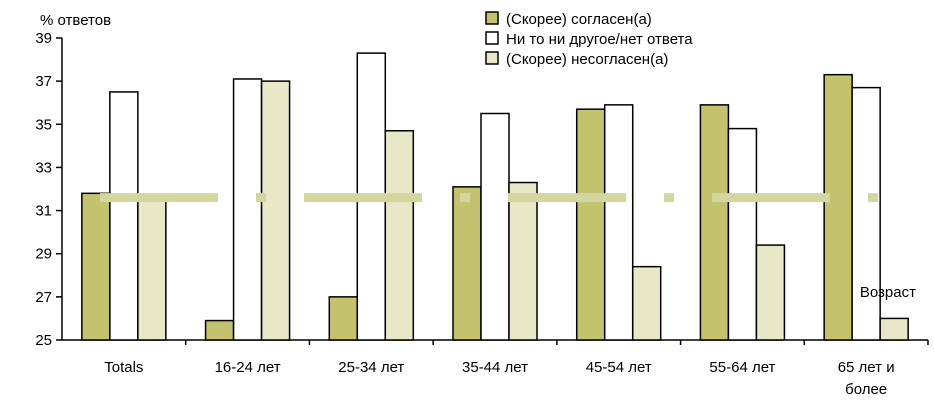 This screenshot has width=934, height=402. Describe the element at coordinates (43, 167) in the screenshot. I see `y-tick-label: 33` at that location.